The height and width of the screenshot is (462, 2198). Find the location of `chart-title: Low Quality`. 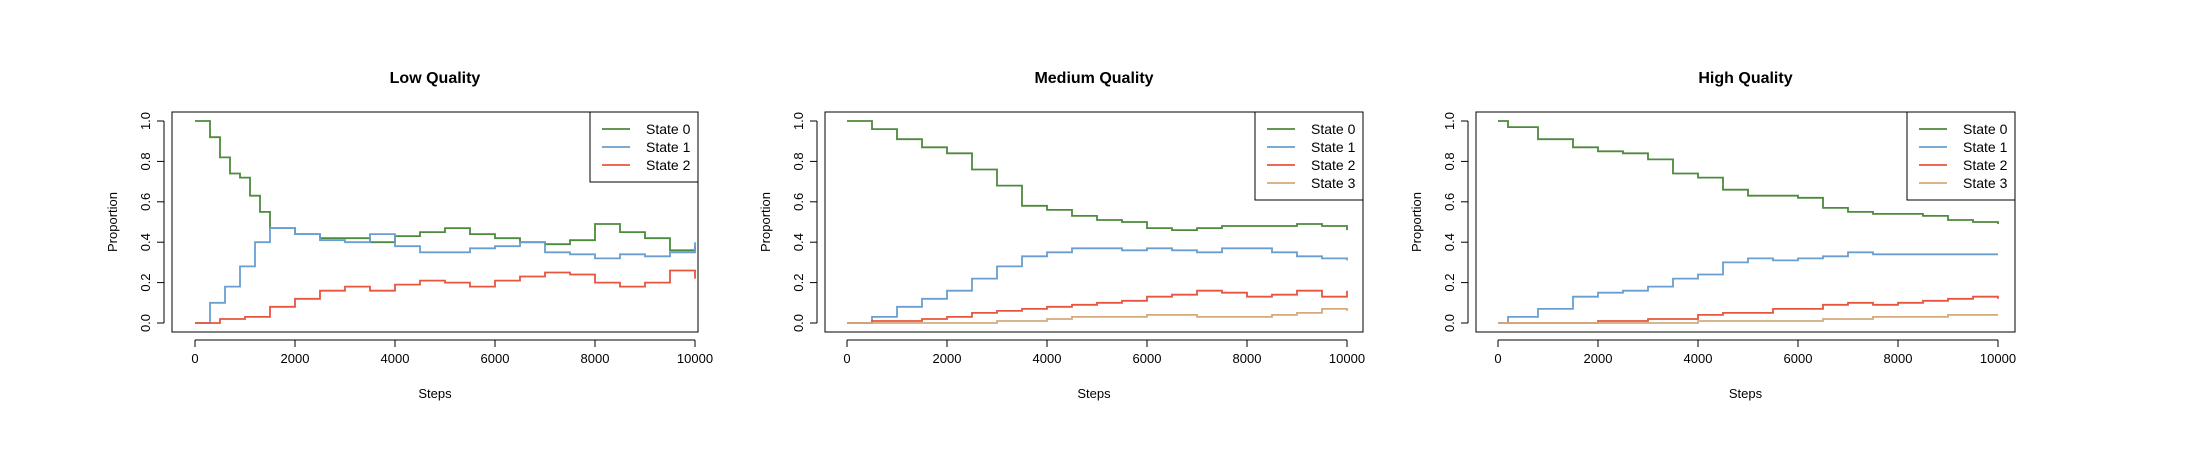

chart-title: Low Quality is located at coordinates (435, 78).